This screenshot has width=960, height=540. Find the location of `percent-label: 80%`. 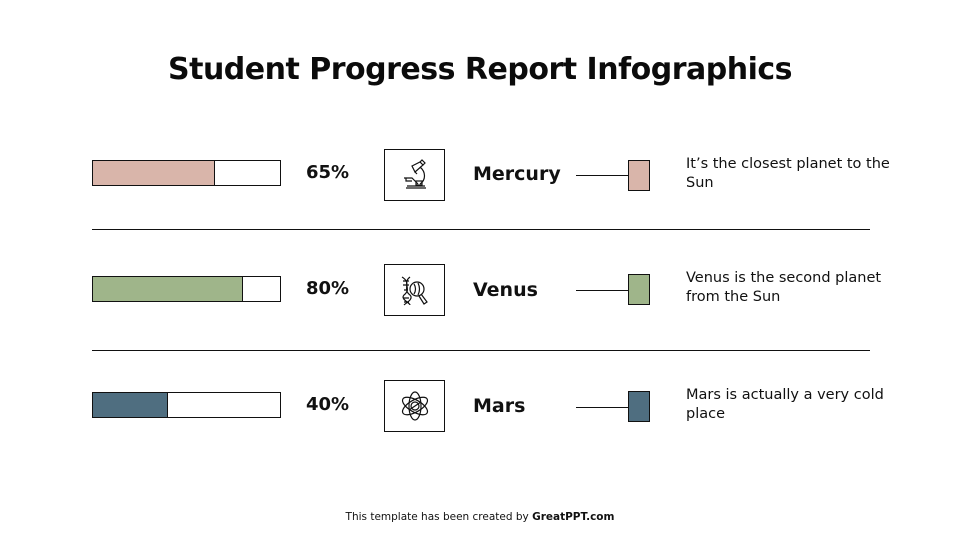

percent-label: 80% is located at coordinates (328, 288).